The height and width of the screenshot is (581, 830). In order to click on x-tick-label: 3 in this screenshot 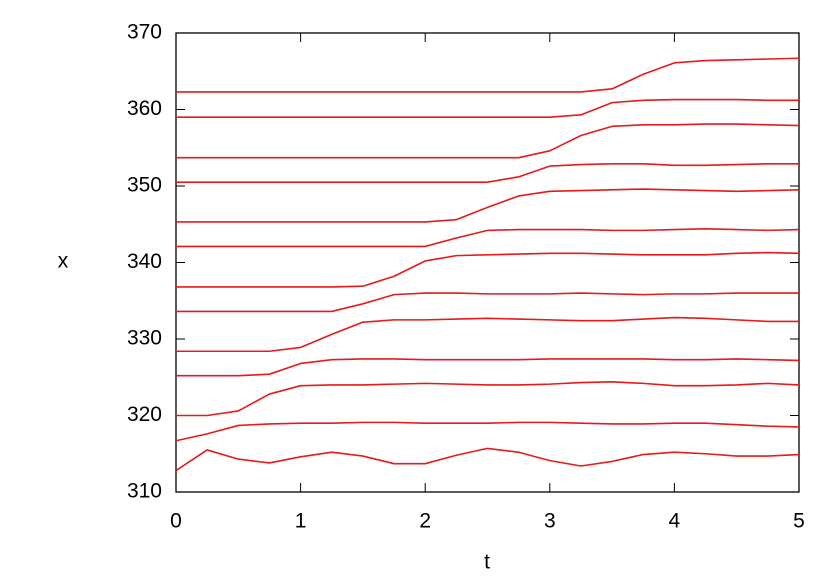, I will do `click(550, 521)`.